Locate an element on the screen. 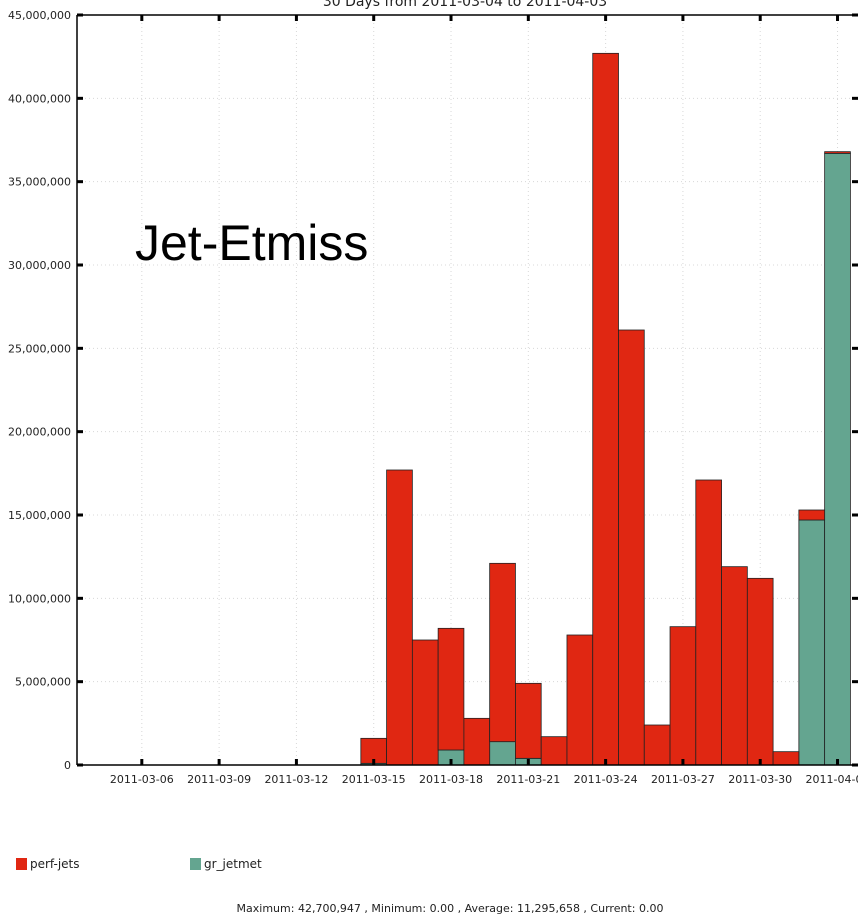 The width and height of the screenshot is (858, 918). y-tick-label: 0 is located at coordinates (67, 765).